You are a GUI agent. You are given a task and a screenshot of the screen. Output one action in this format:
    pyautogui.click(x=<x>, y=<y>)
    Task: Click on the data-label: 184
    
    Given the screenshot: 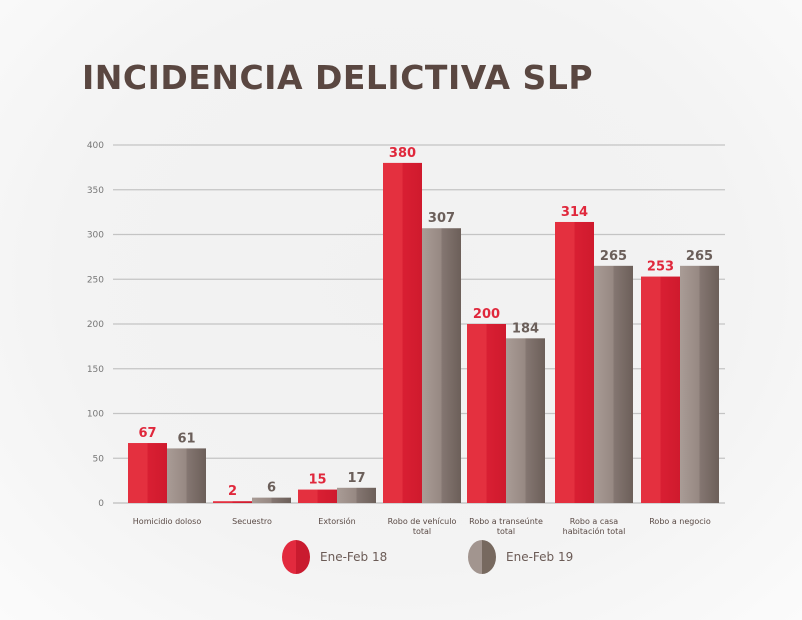 What is the action you would take?
    pyautogui.click(x=525, y=328)
    